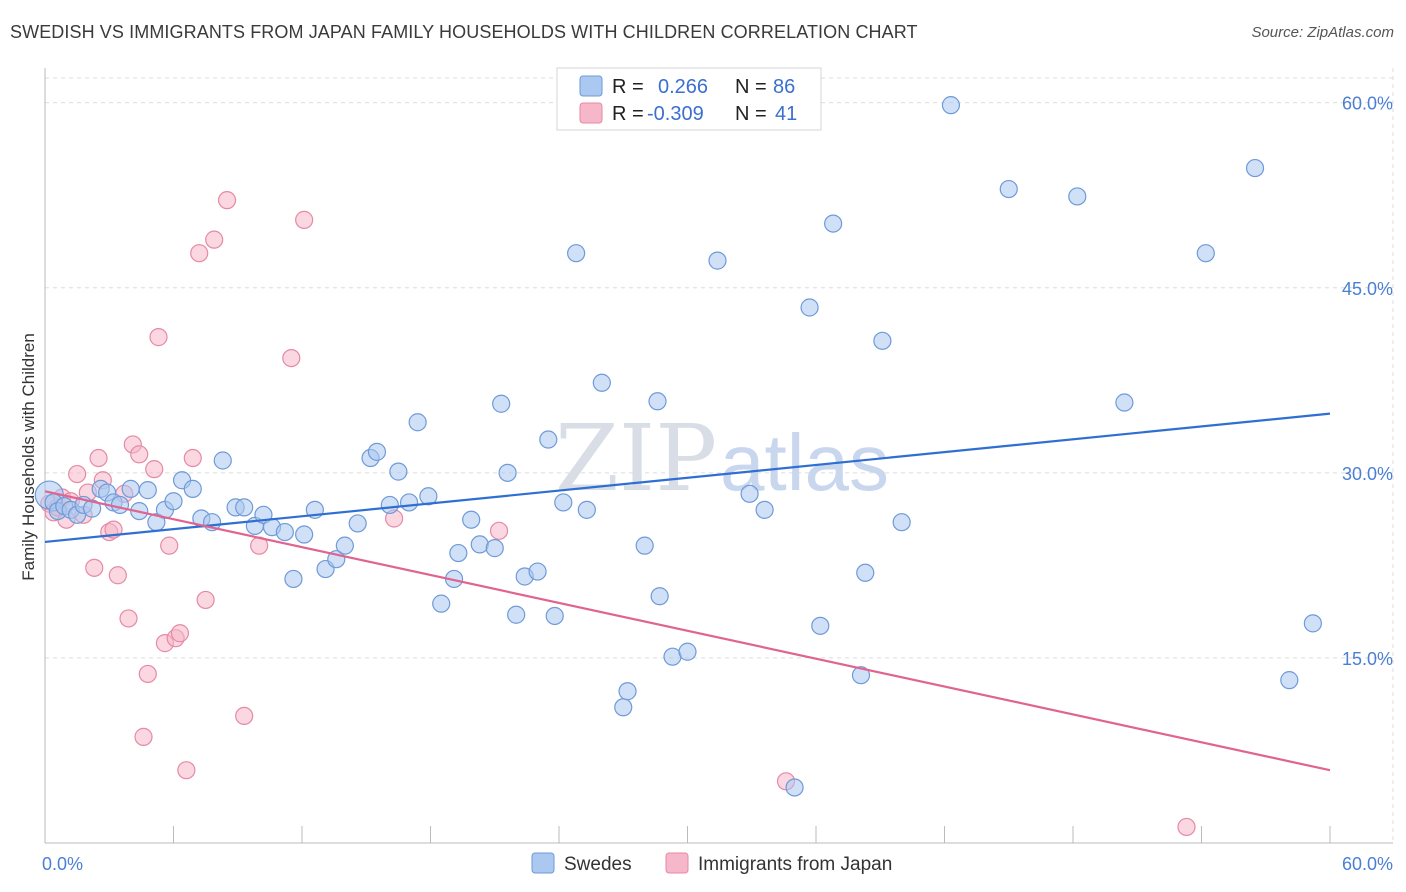 Image resolution: width=1406 pixels, height=892 pixels. Describe the element at coordinates (598, 864) in the screenshot. I see `bottom-legend-label-swedes: Swedes` at that location.